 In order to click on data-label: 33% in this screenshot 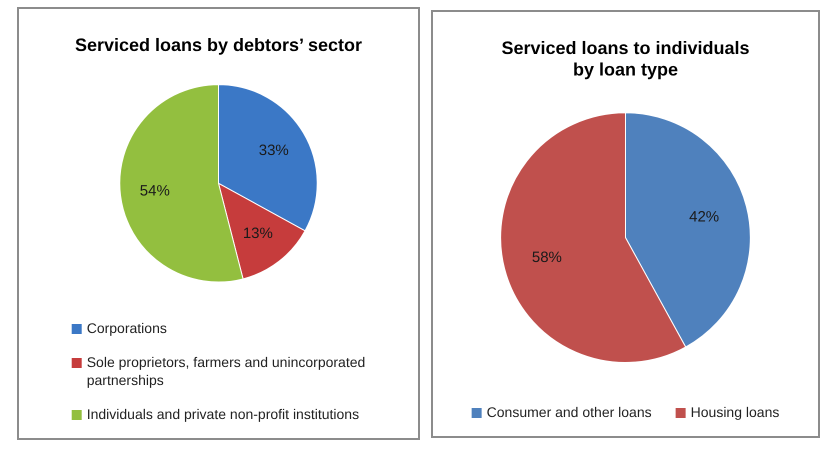, I will do `click(273, 150)`.